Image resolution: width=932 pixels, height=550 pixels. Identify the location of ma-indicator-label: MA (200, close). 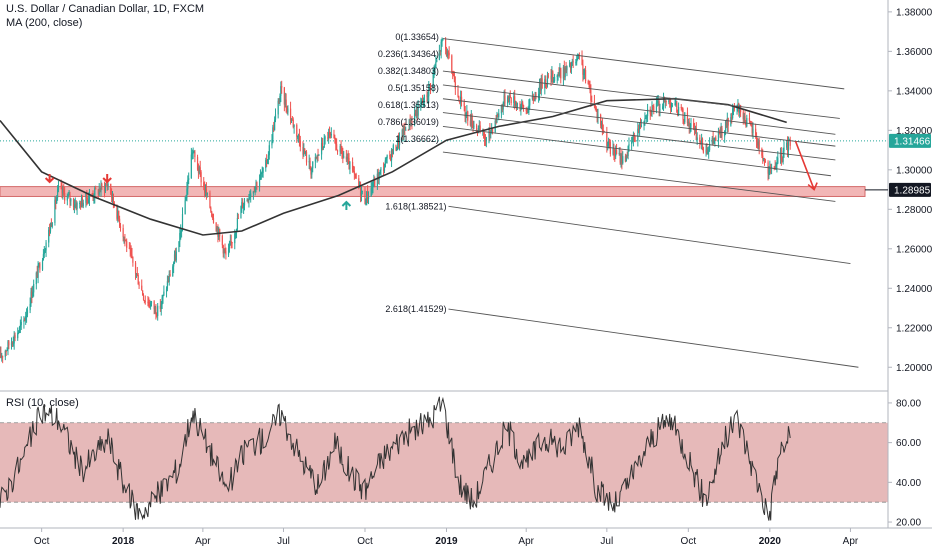
(44, 23).